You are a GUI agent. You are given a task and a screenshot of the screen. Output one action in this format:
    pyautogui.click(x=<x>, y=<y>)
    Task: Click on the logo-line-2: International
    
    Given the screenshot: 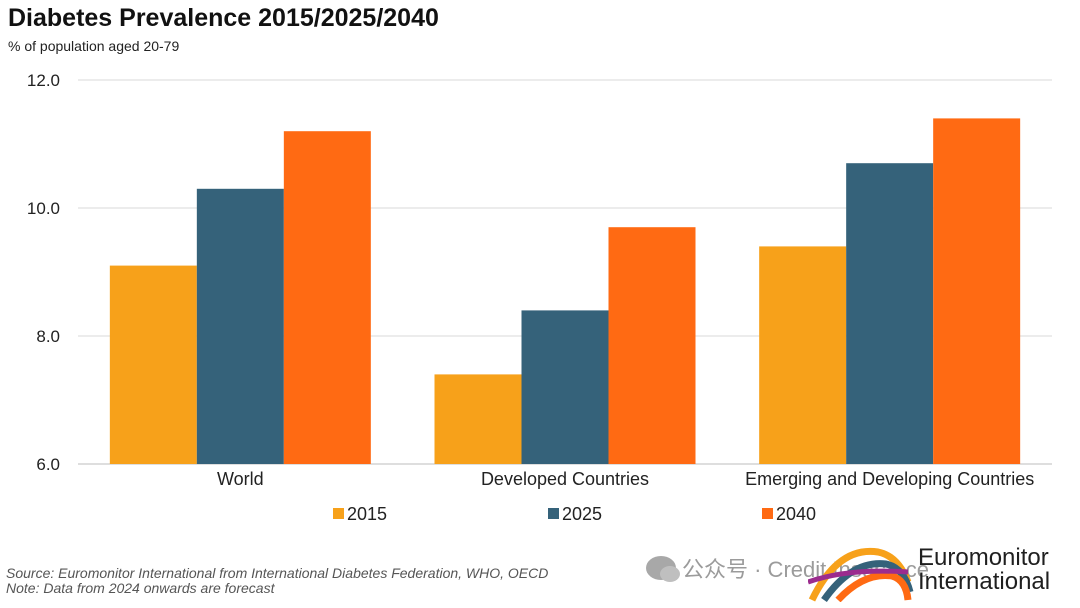 What is the action you would take?
    pyautogui.click(x=984, y=581)
    